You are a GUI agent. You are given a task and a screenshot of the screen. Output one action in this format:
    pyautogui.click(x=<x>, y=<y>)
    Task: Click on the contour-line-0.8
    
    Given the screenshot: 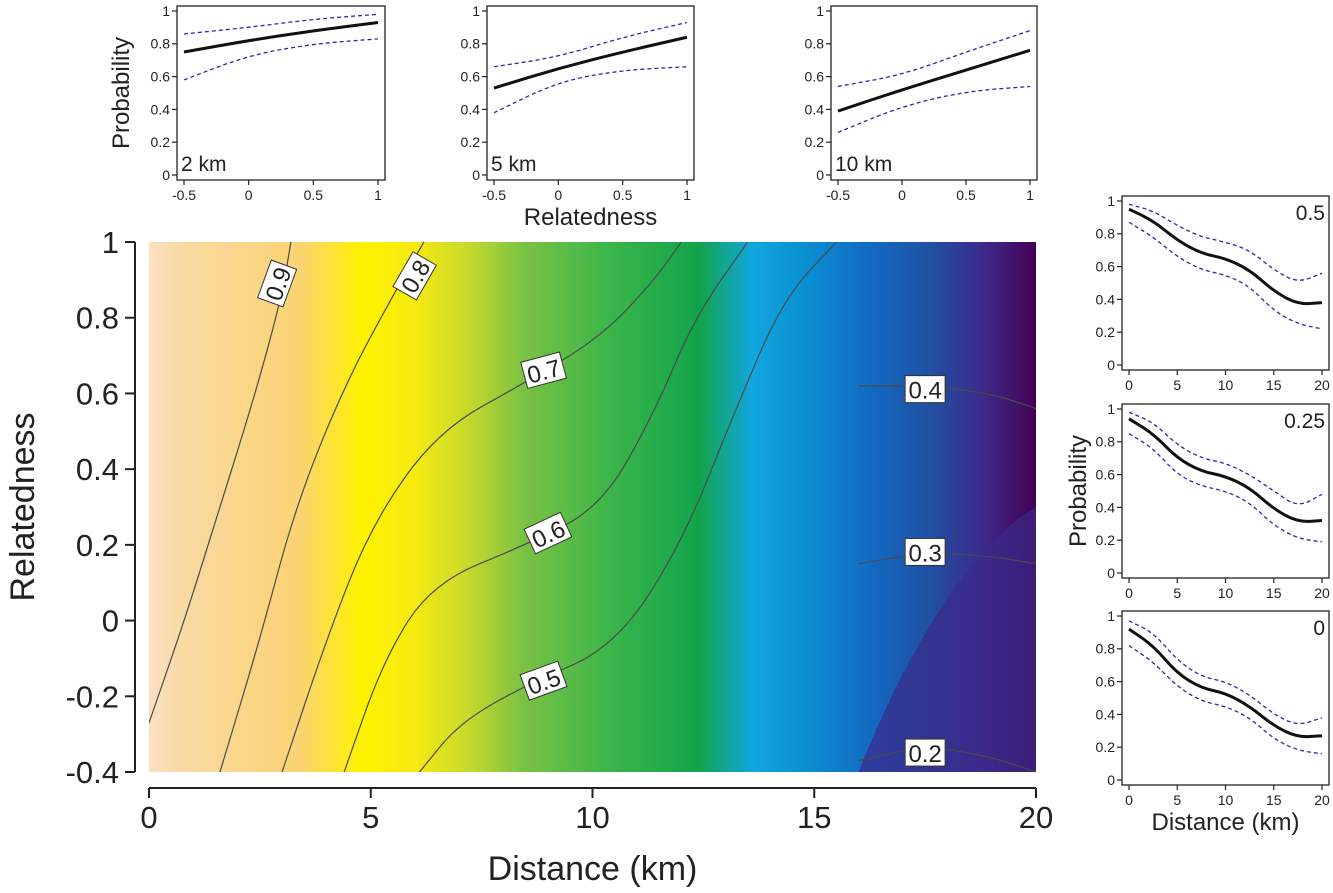 What is the action you would take?
    pyautogui.click(x=322, y=507)
    